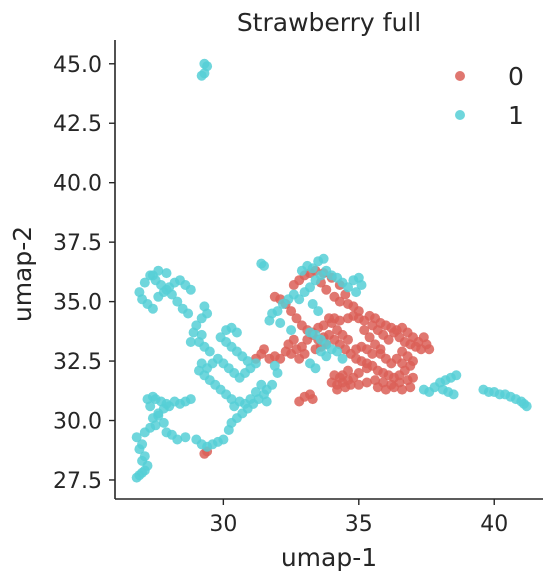  Describe the element at coordinates (77, 243) in the screenshot. I see `y-tick-label: 37.5` at that location.